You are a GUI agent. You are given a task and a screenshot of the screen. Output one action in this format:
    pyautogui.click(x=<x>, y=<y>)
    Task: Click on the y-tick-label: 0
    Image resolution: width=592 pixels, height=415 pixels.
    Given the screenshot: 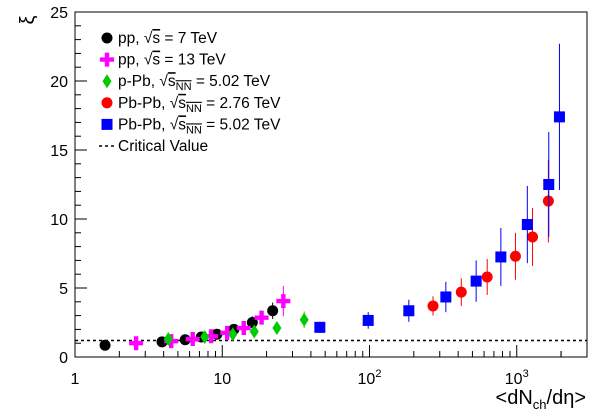 What is the action you would take?
    pyautogui.click(x=63, y=358)
    